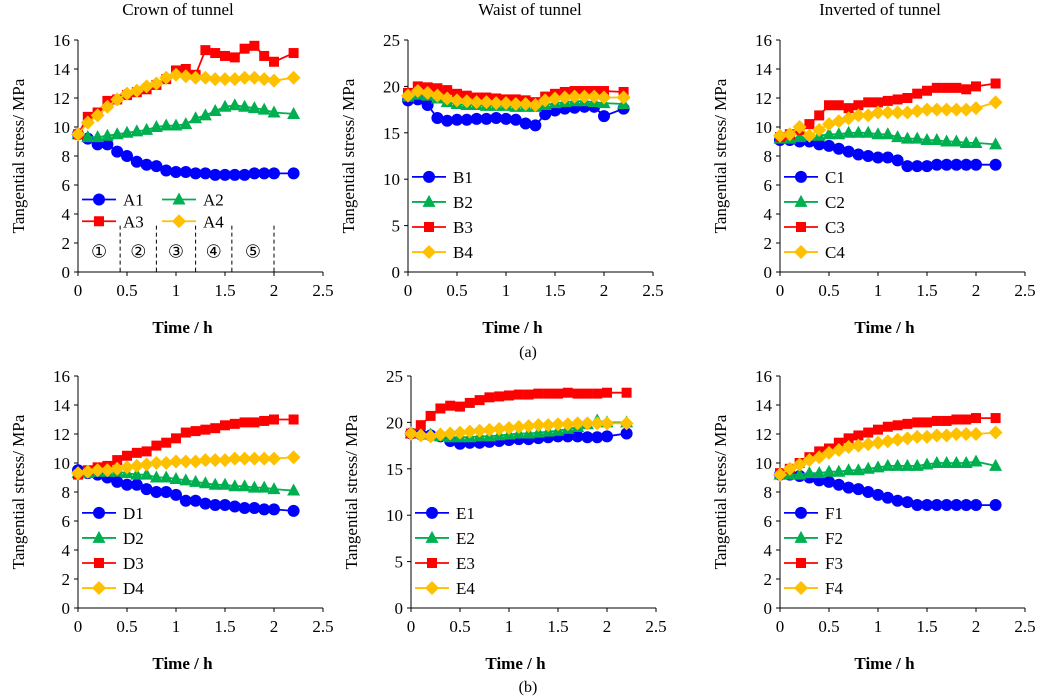 Image resolution: width=1038 pixels, height=697 pixels. What do you see at coordinates (814, 227) in the screenshot?
I see `legend-item-c3: C3` at bounding box center [814, 227].